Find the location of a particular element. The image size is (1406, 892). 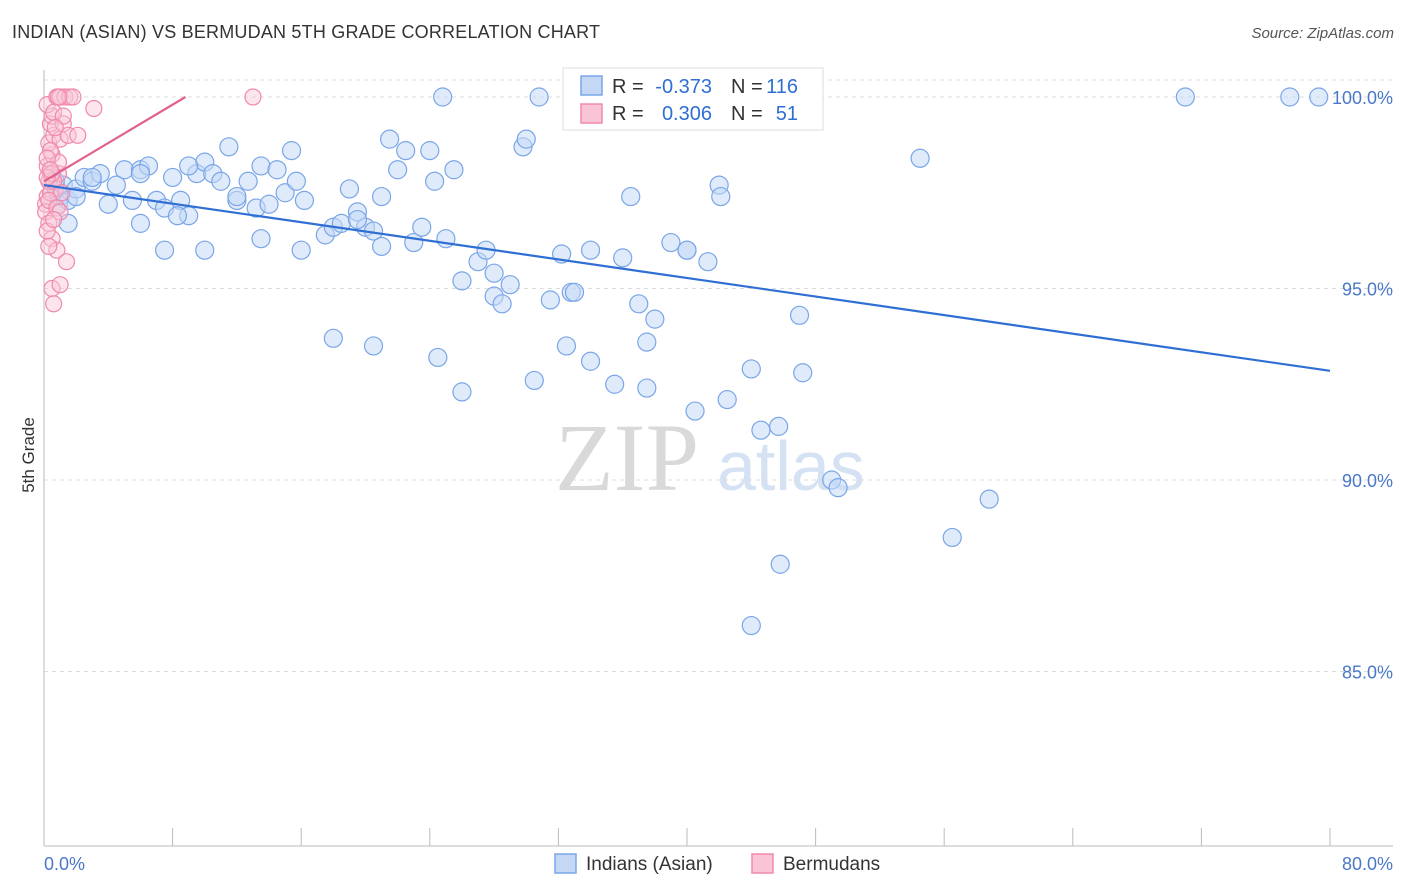

stats-r-value-2: 0.306 is located at coordinates (687, 114).